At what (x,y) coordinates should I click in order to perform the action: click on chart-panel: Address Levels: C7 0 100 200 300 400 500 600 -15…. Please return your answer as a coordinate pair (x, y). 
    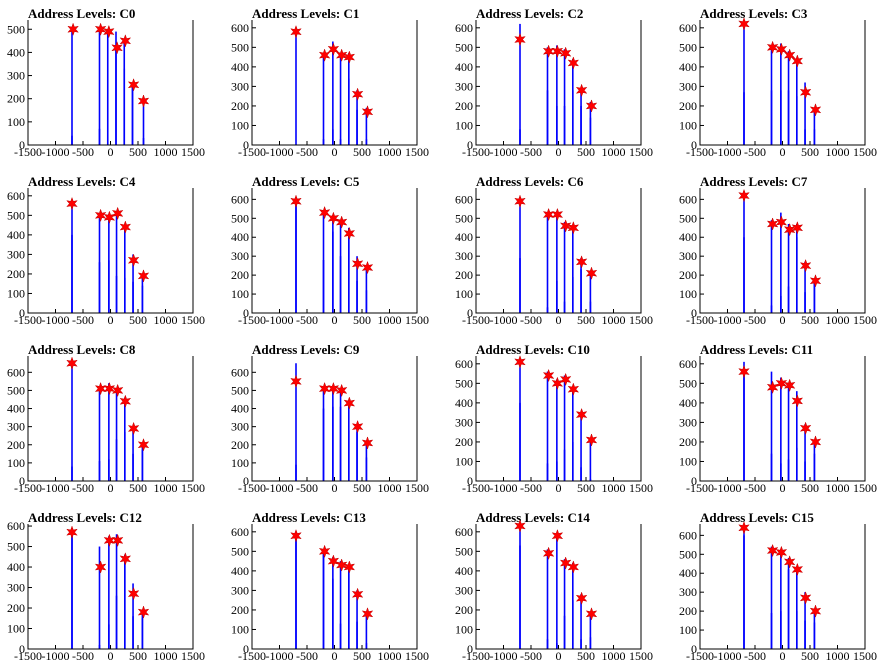
    Looking at the image, I should click on (784, 252).